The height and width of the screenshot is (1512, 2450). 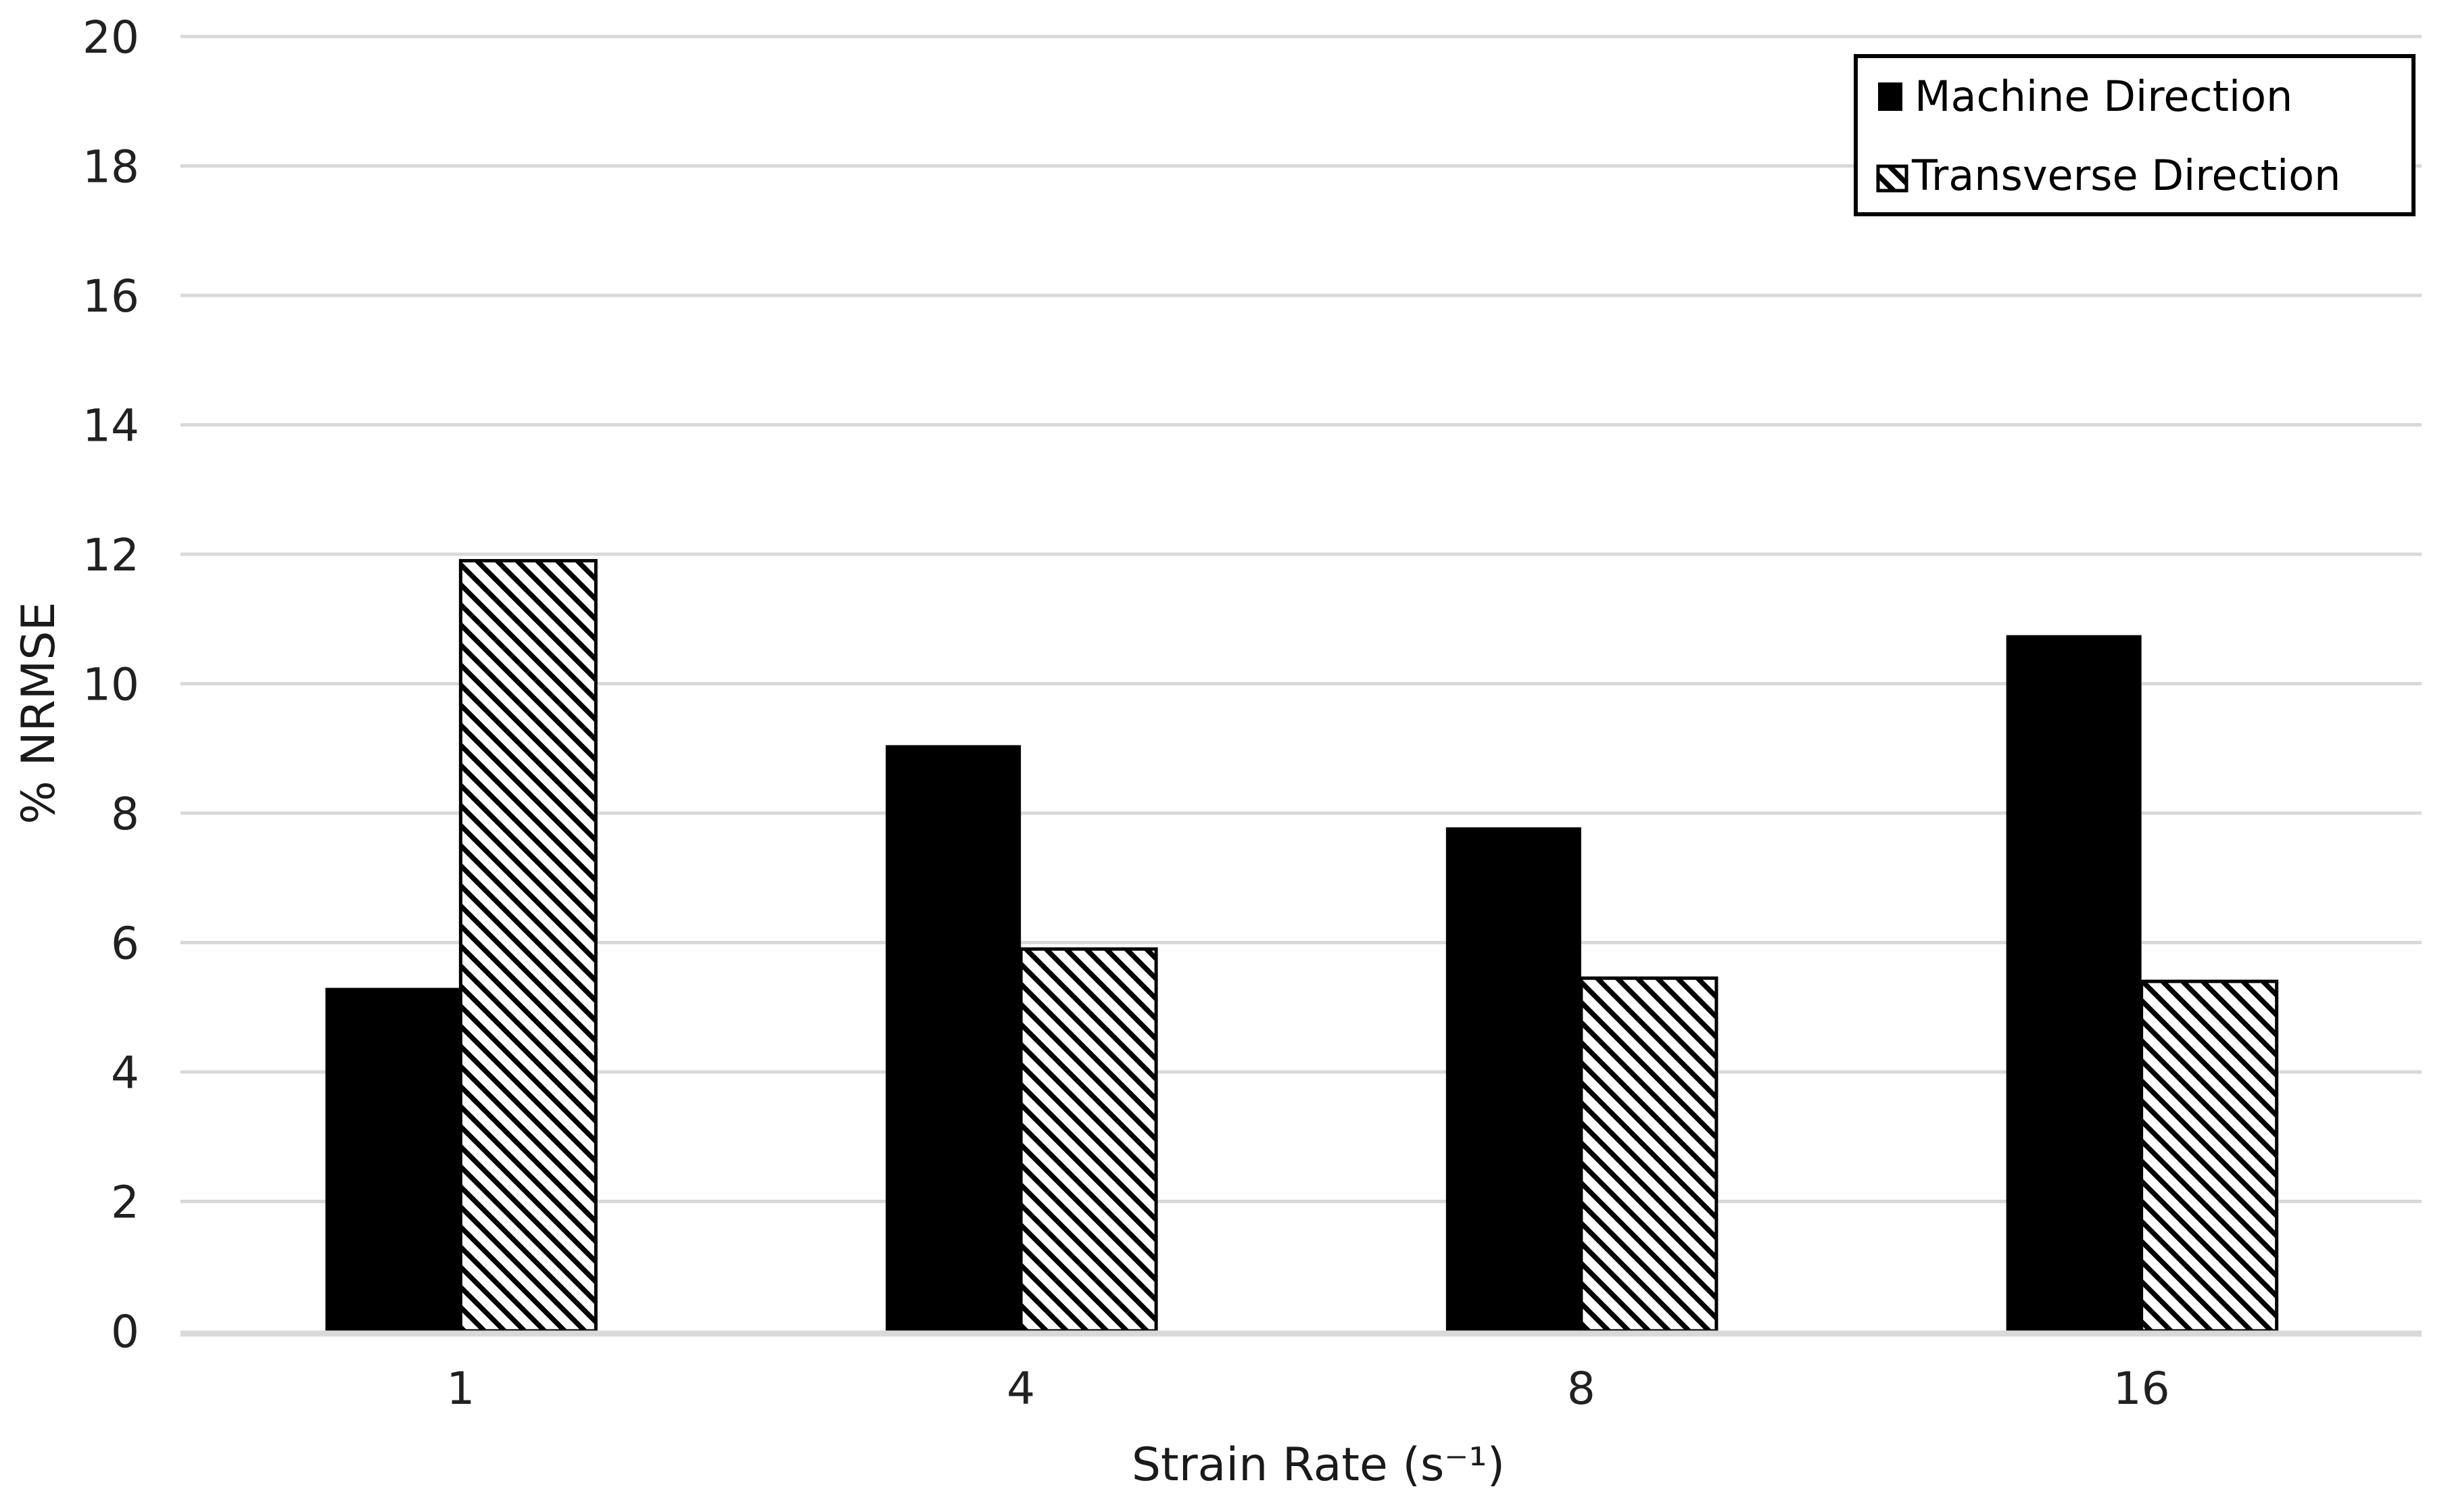 What do you see at coordinates (2141, 1389) in the screenshot?
I see `x-tick-label-16: 16` at bounding box center [2141, 1389].